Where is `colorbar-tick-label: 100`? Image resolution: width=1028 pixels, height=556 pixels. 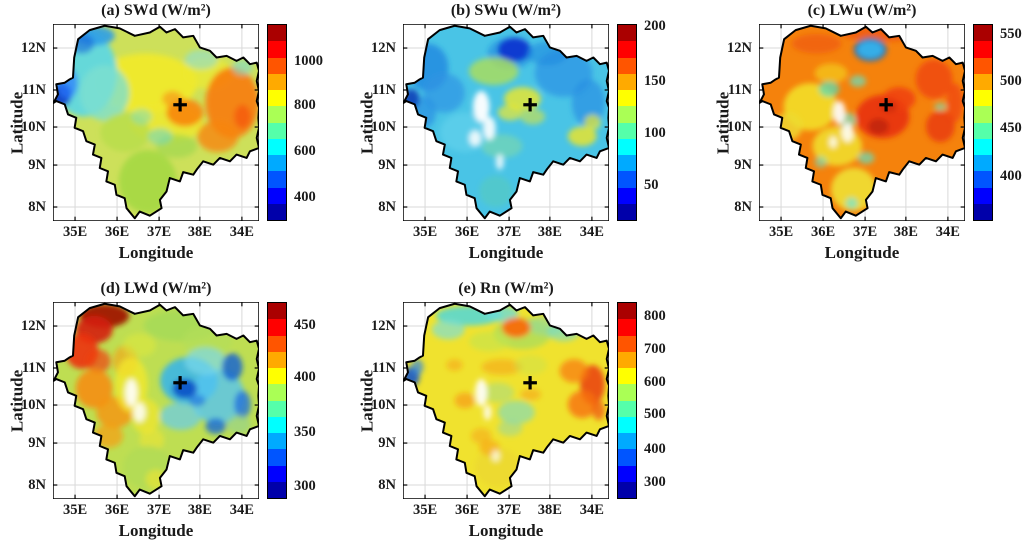
colorbar-tick-label: 100 is located at coordinates (655, 133).